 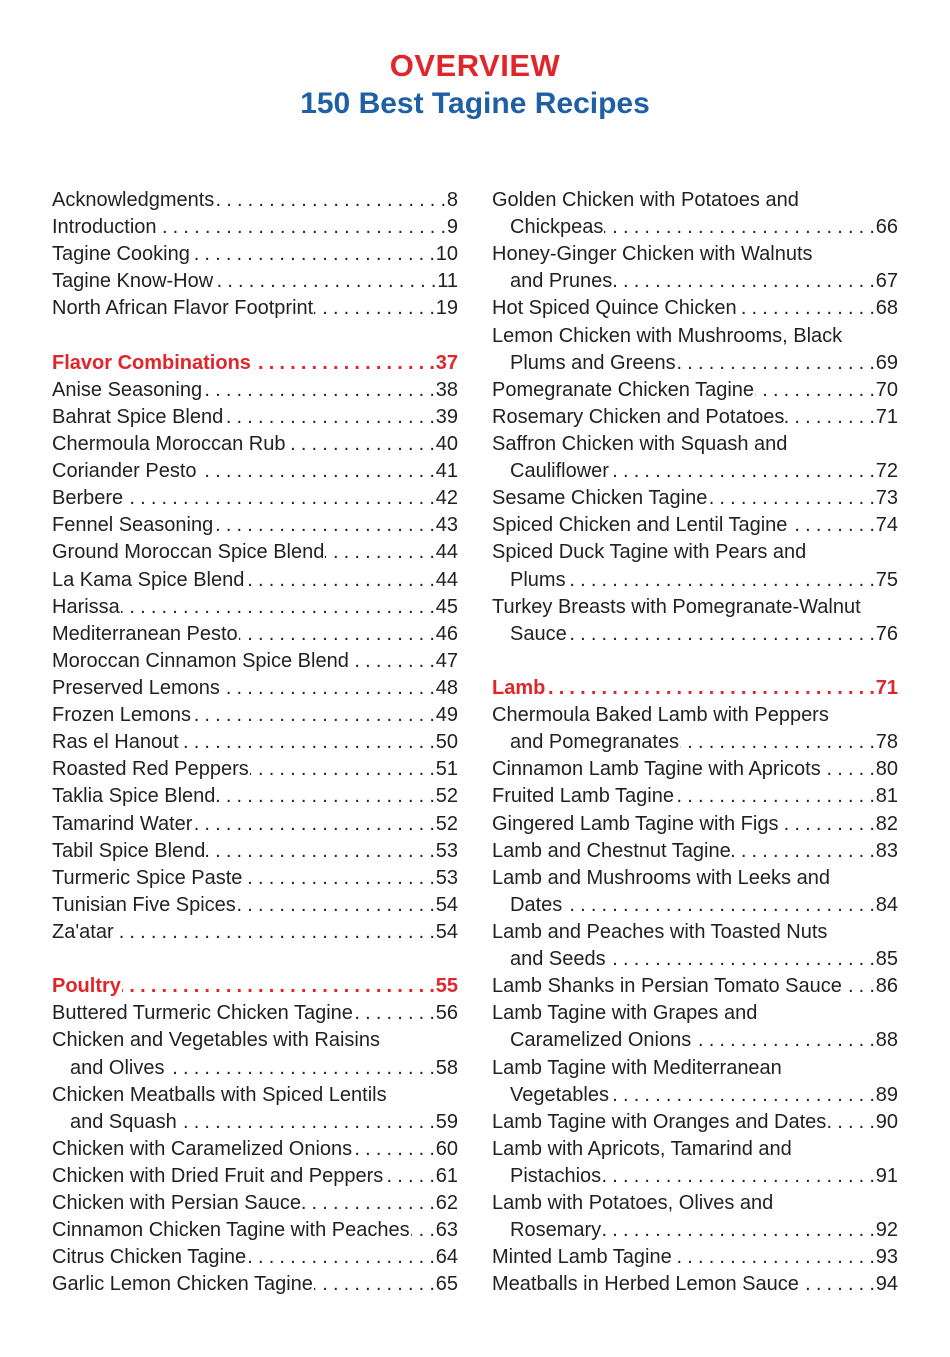 What do you see at coordinates (255, 1095) in the screenshot?
I see `toc-entry-line: Chicken Meatballs with Spiced Lentils` at bounding box center [255, 1095].